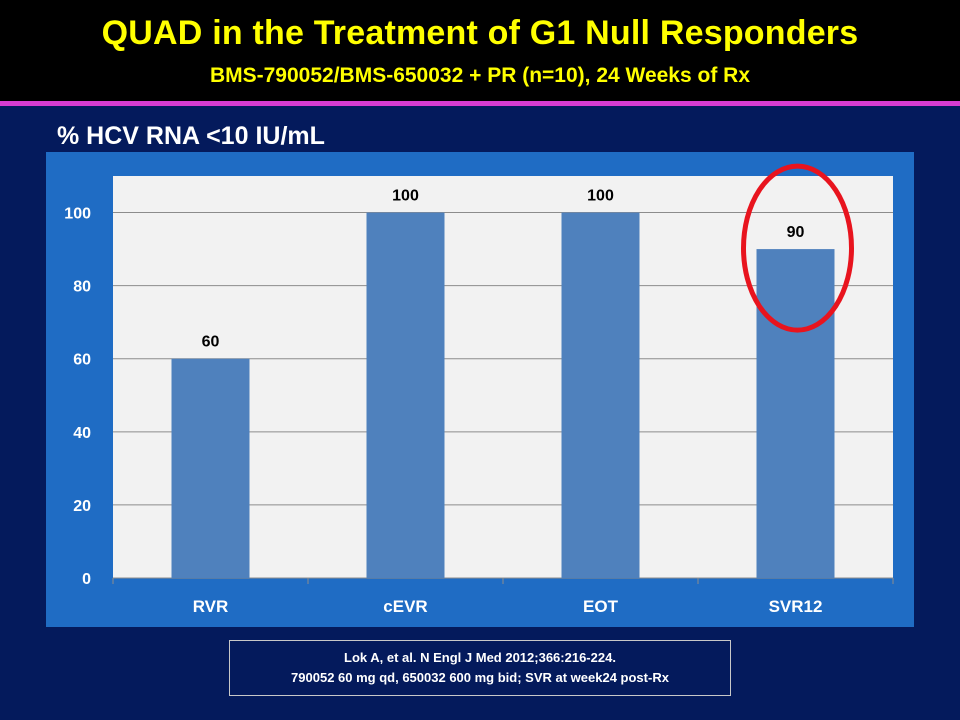  Describe the element at coordinates (795, 413) in the screenshot. I see `bar-svr12` at that location.